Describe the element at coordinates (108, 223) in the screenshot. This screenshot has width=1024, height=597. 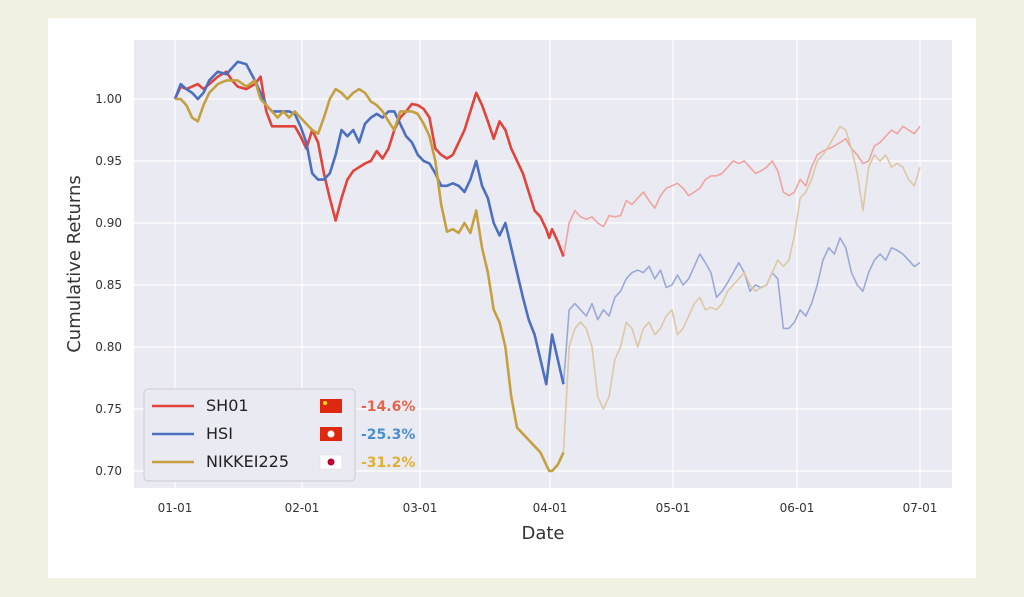
I see `y-tick-label: 0.90` at that location.